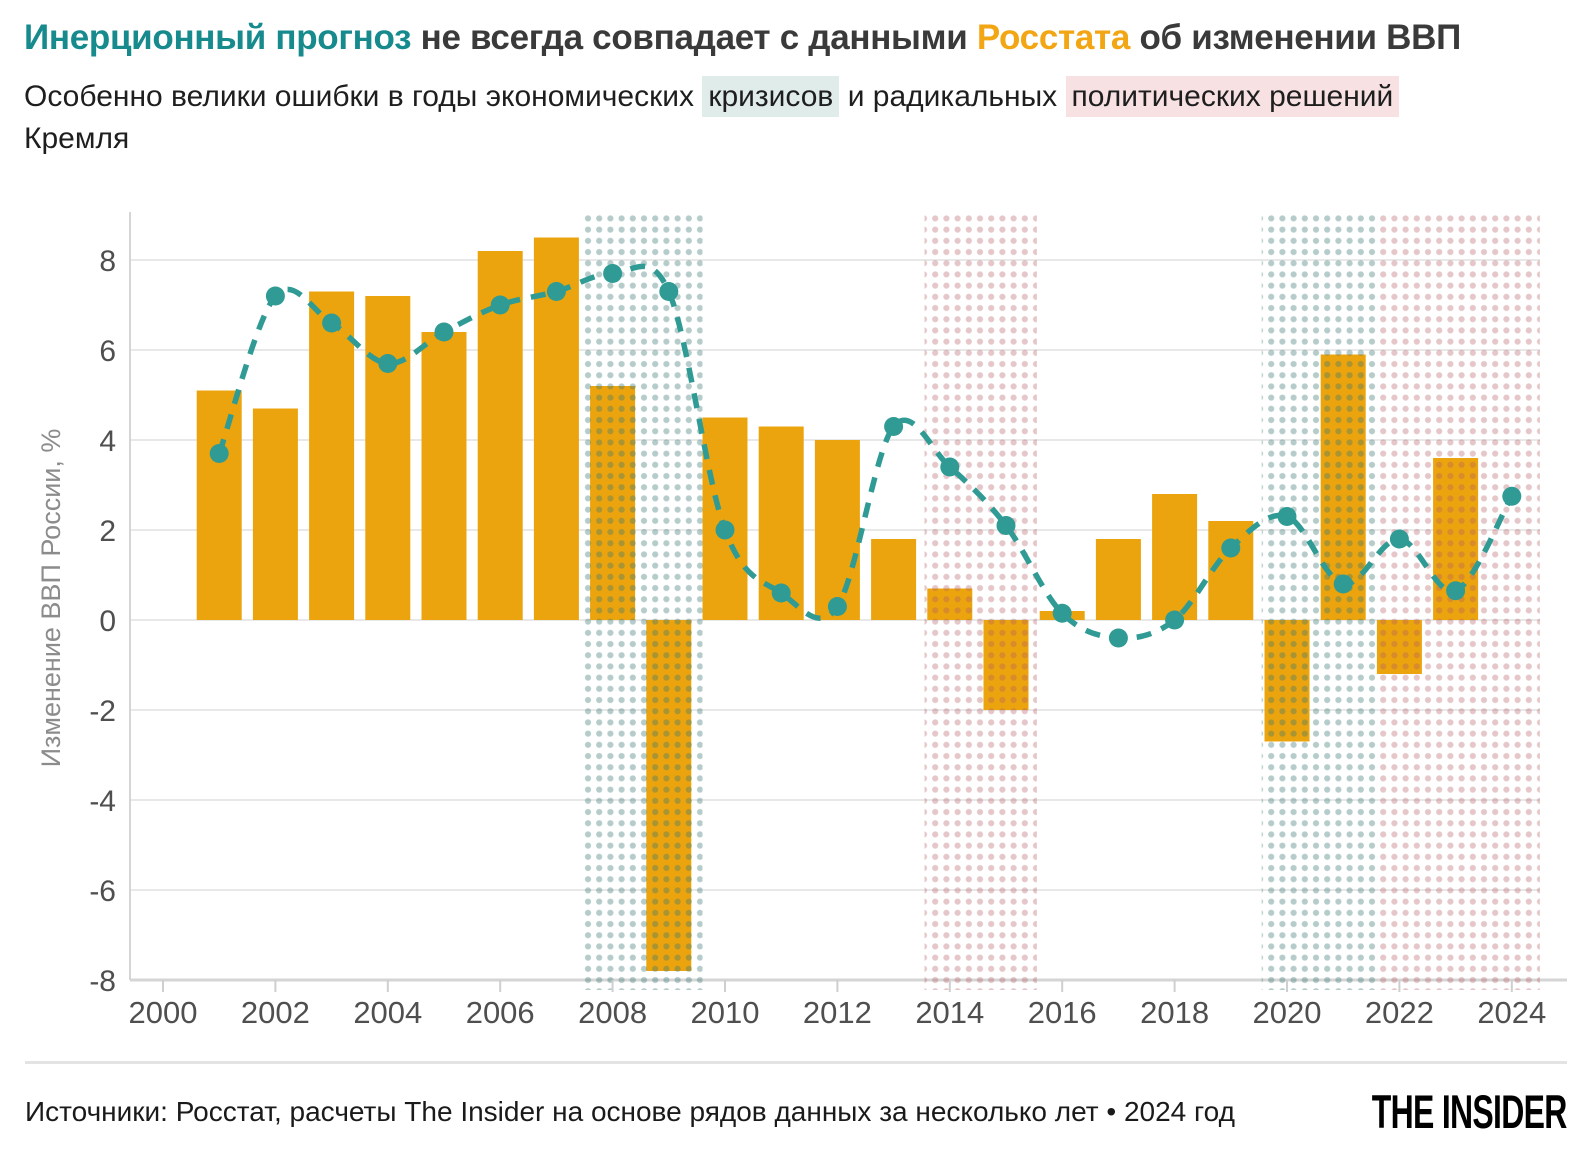 The image size is (1592, 1150). What do you see at coordinates (77, 138) in the screenshot?
I see `page-subtitle-line2: Кремля` at bounding box center [77, 138].